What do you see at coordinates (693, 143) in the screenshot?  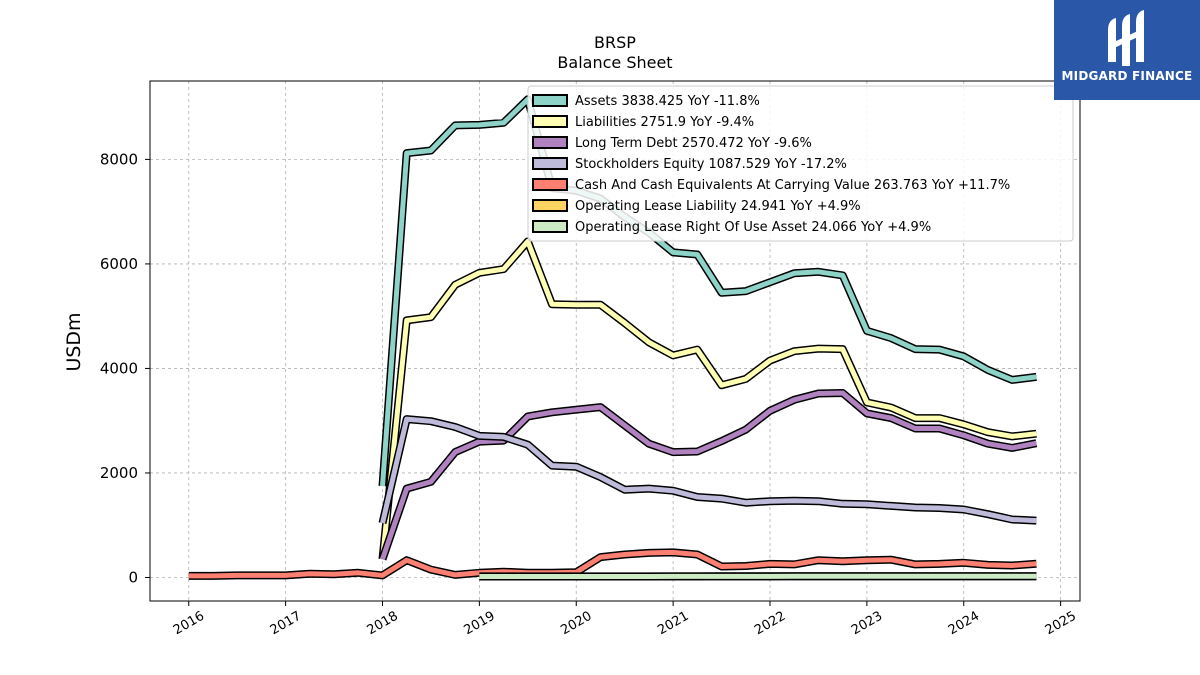 I see `legend-label: Long Term Debt 2570.472 YoY -9.6%` at bounding box center [693, 143].